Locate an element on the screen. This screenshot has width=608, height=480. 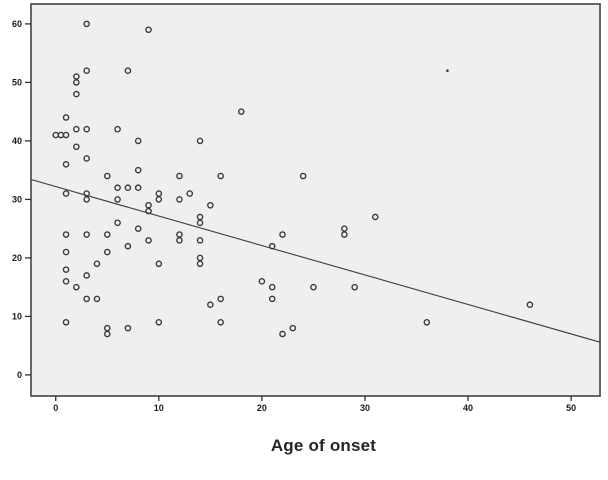
y-tick-label: 40 is located at coordinates (17, 141).